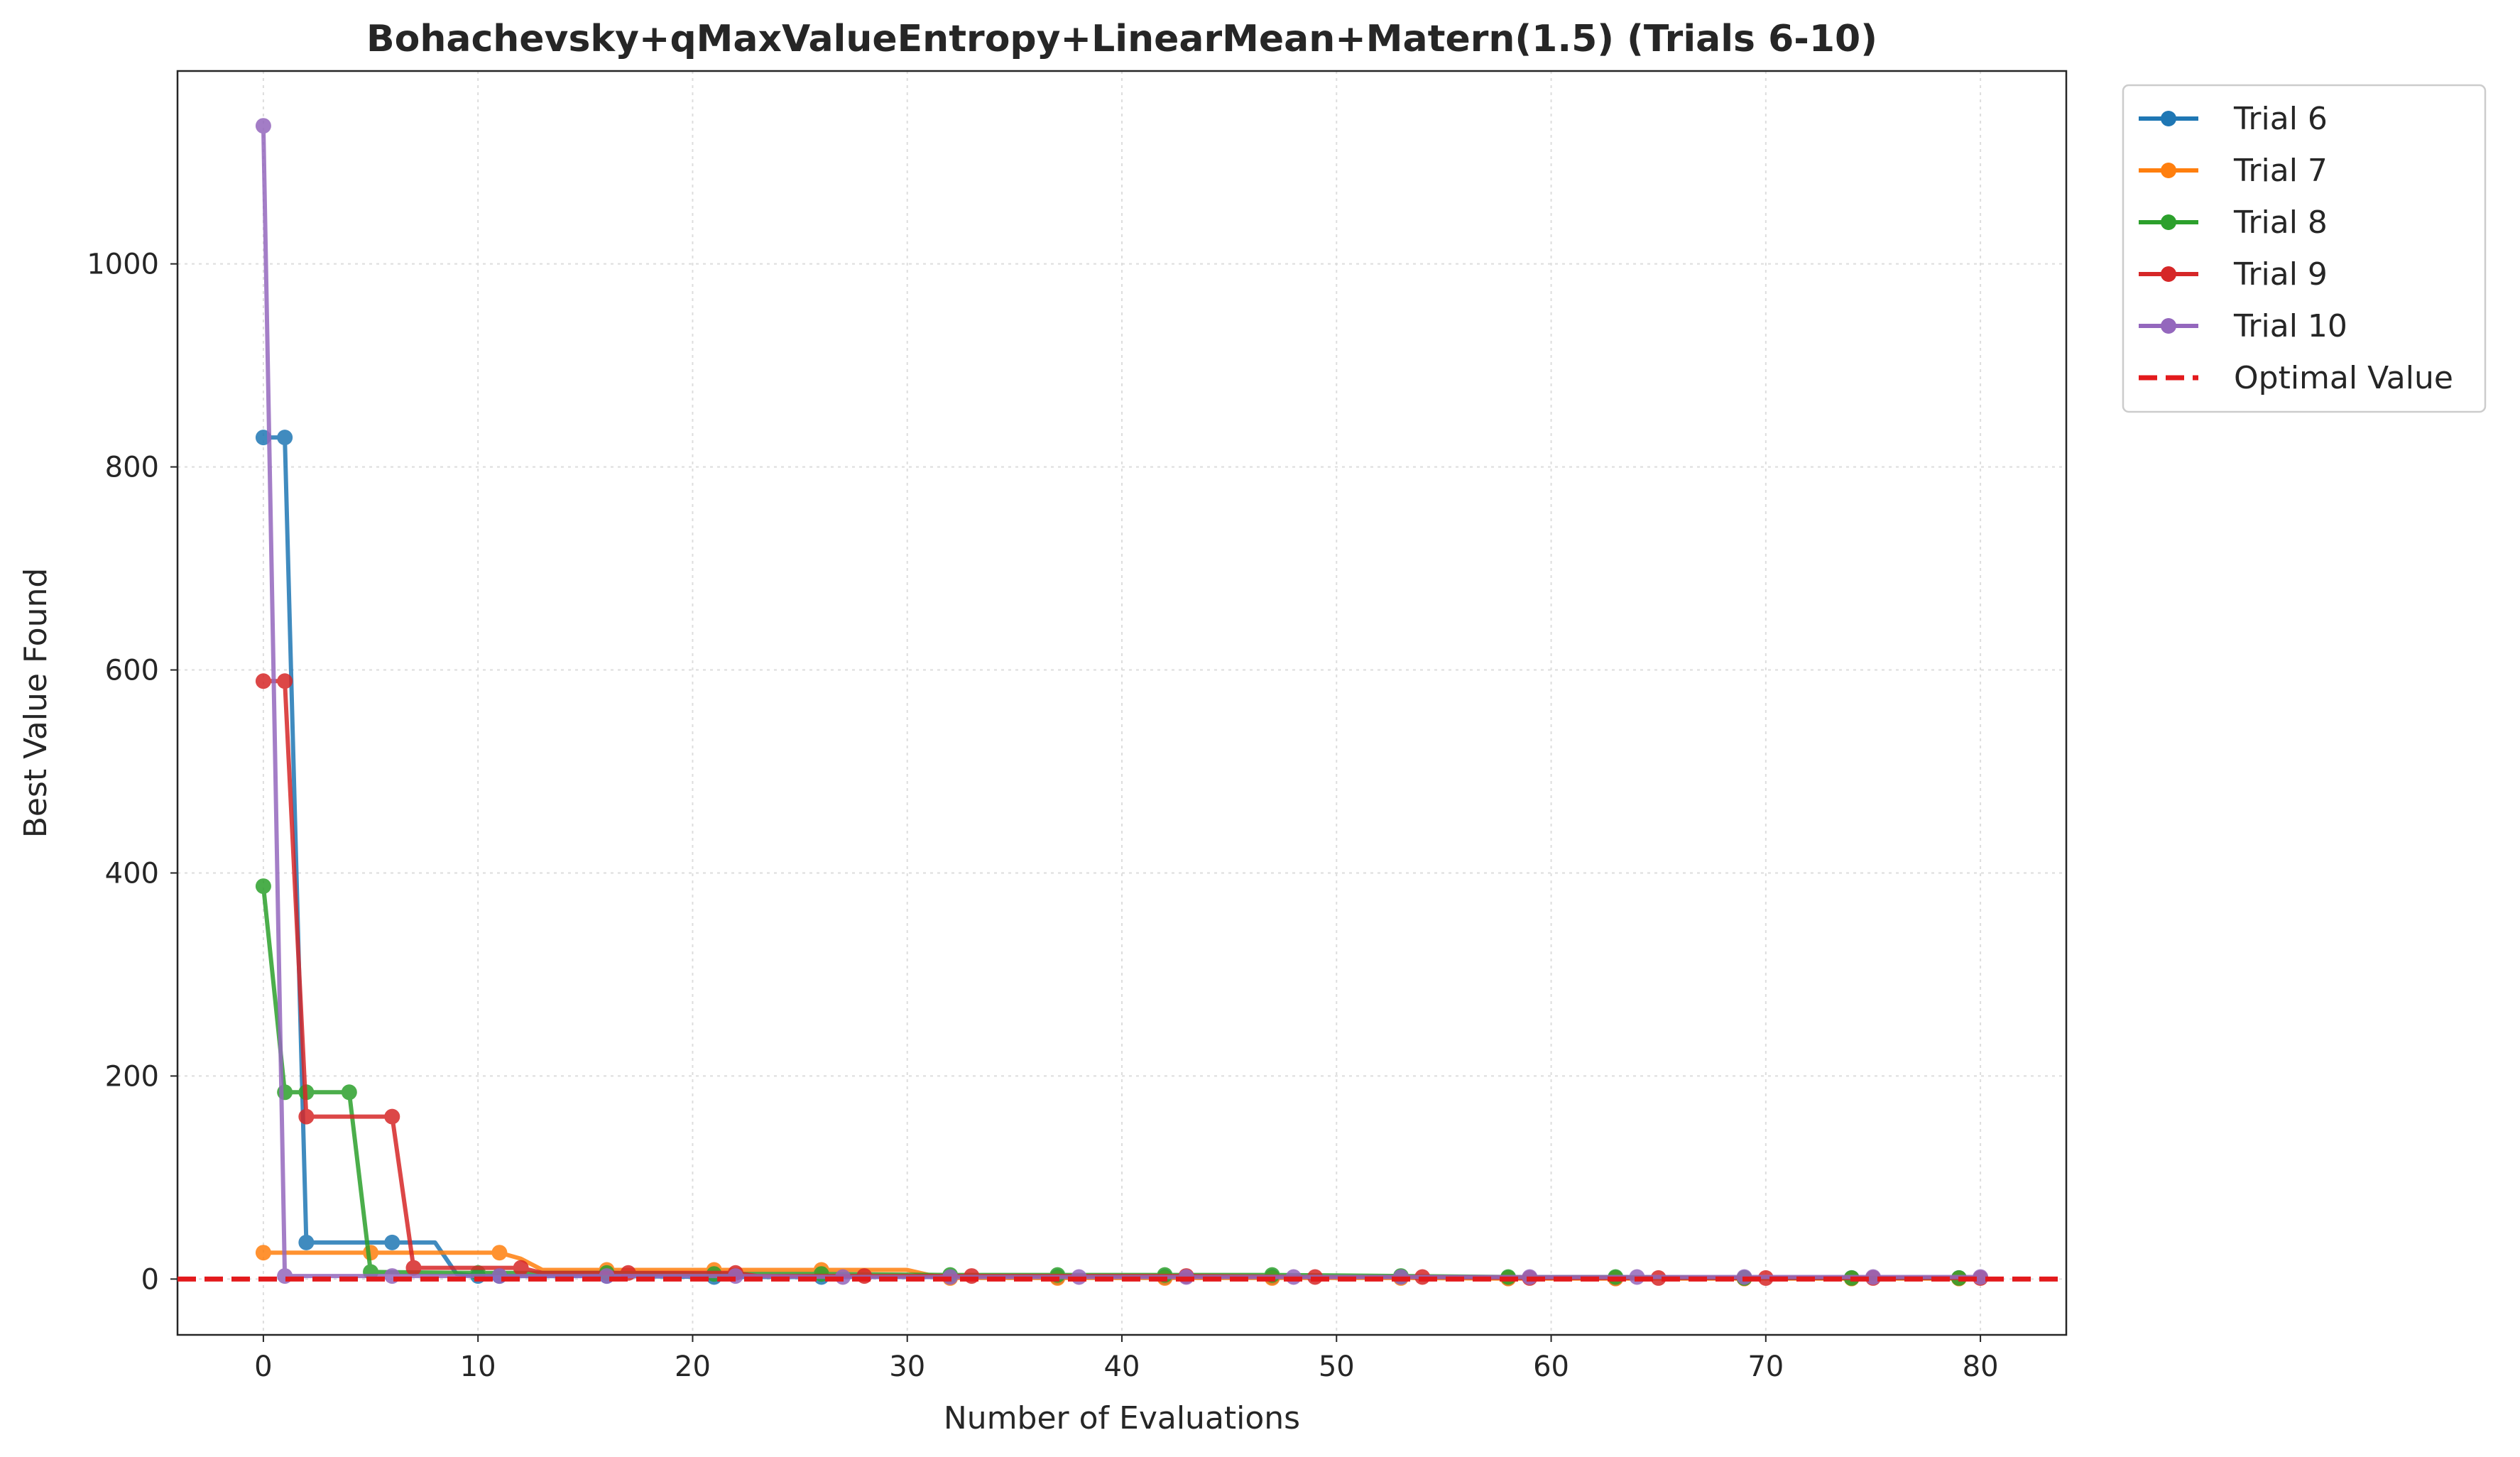 The height and width of the screenshot is (1457, 2520). What do you see at coordinates (132, 873) in the screenshot?
I see `y-tick-label: 400` at bounding box center [132, 873].